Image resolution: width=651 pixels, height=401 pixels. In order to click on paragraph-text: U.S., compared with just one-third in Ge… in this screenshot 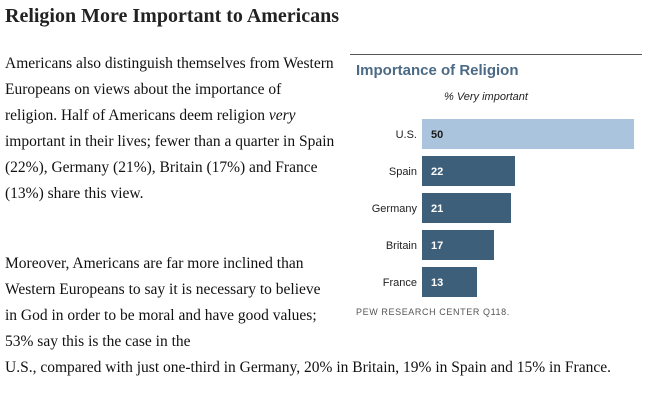, I will do `click(308, 367)`.